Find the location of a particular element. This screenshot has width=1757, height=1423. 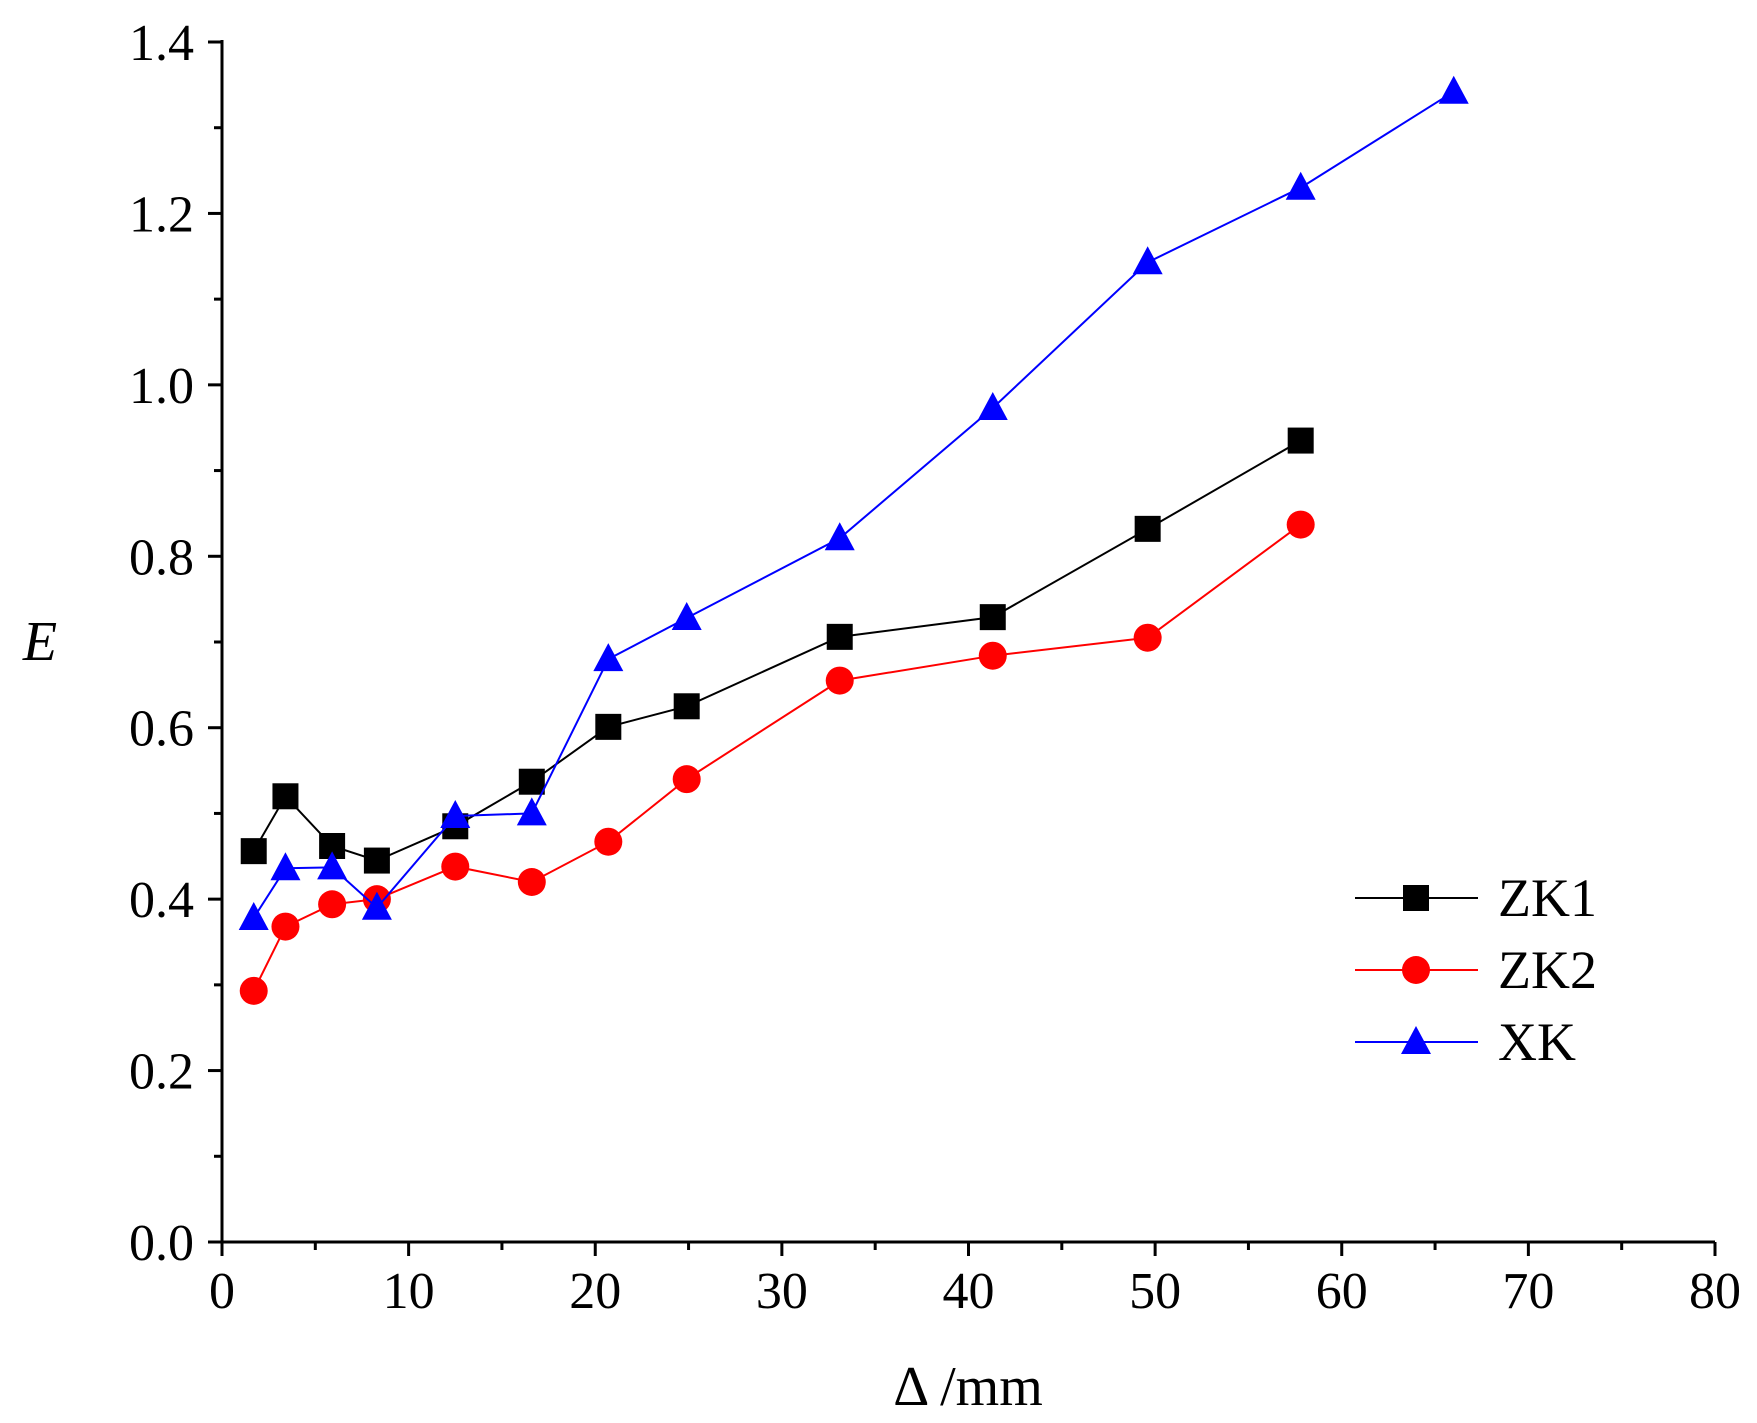

legend-item-zk2: ZK2 is located at coordinates (1476, 970).